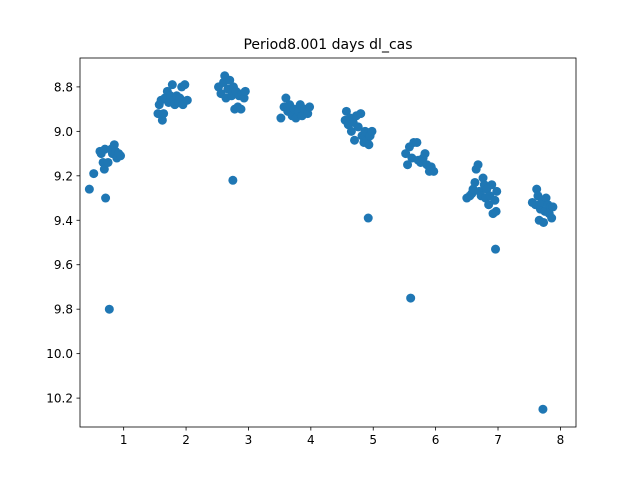  Describe the element at coordinates (561, 440) in the screenshot. I see `x-tick-label: 8` at that location.